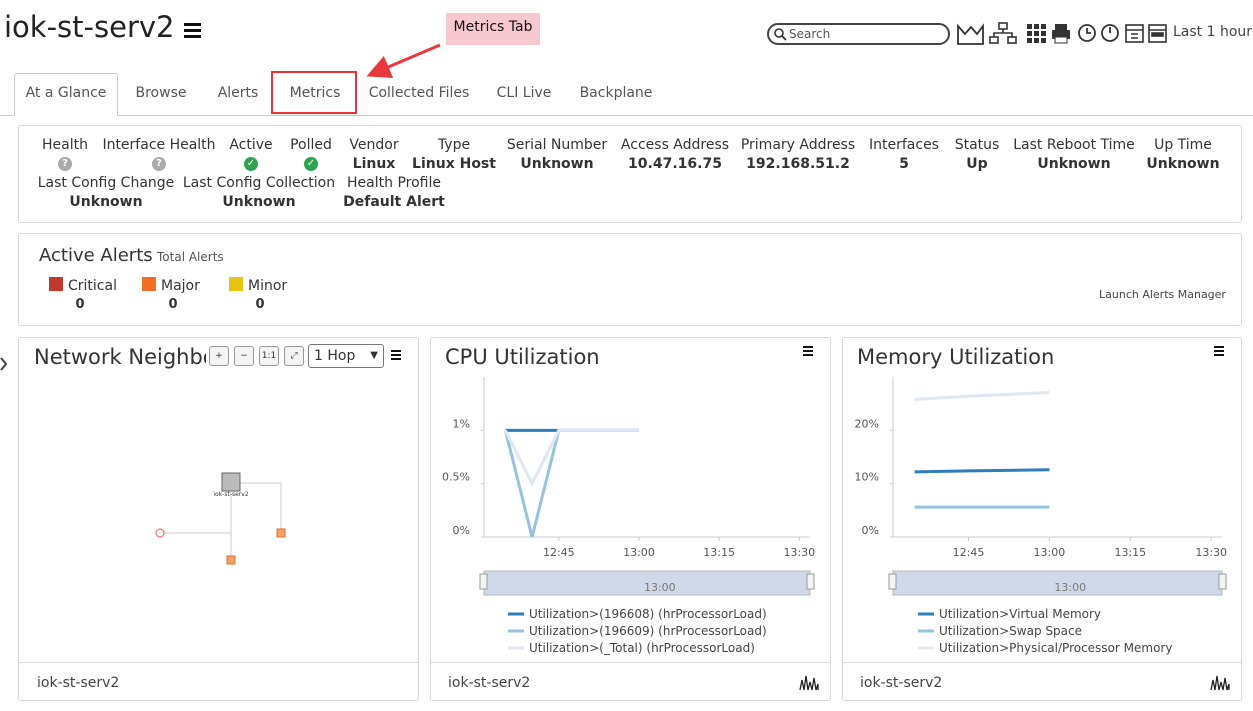 This screenshot has height=711, width=1253. Describe the element at coordinates (106, 183) in the screenshot. I see `field-label: Last Config Change` at that location.